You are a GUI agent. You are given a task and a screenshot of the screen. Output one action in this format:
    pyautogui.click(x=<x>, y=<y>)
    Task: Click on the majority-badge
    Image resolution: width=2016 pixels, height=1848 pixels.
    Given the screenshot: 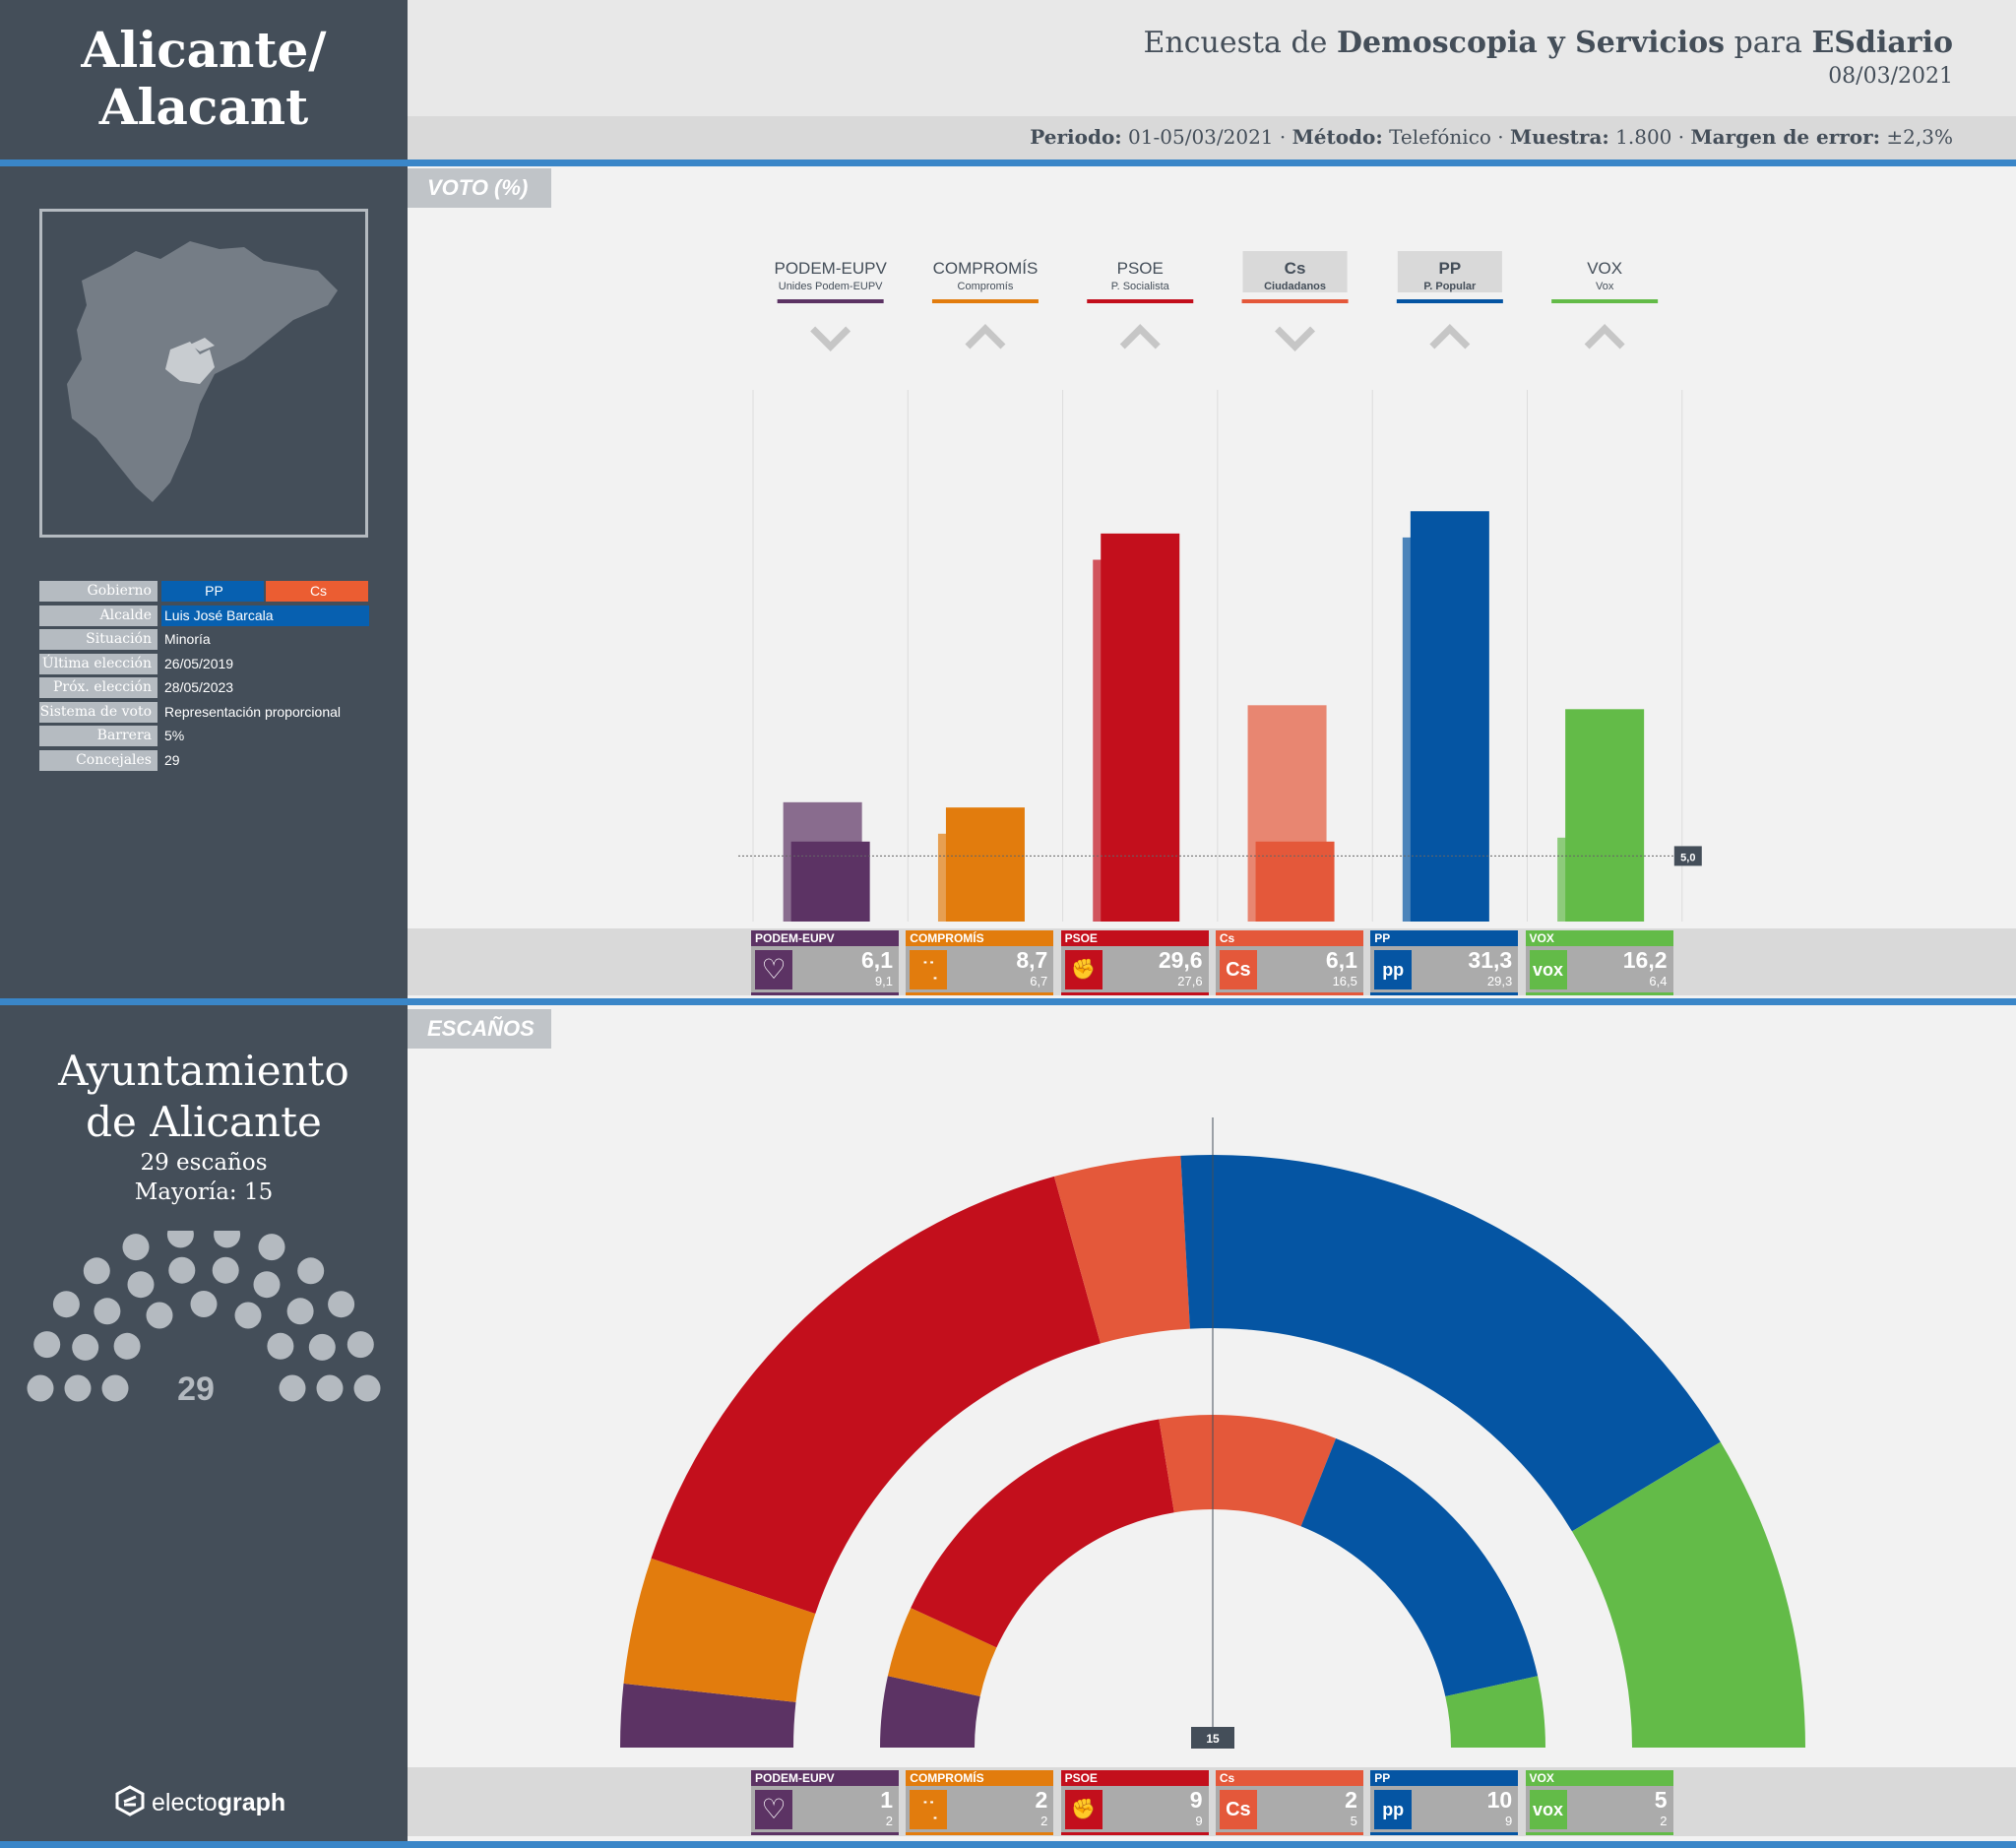 What is the action you would take?
    pyautogui.click(x=1212, y=1738)
    